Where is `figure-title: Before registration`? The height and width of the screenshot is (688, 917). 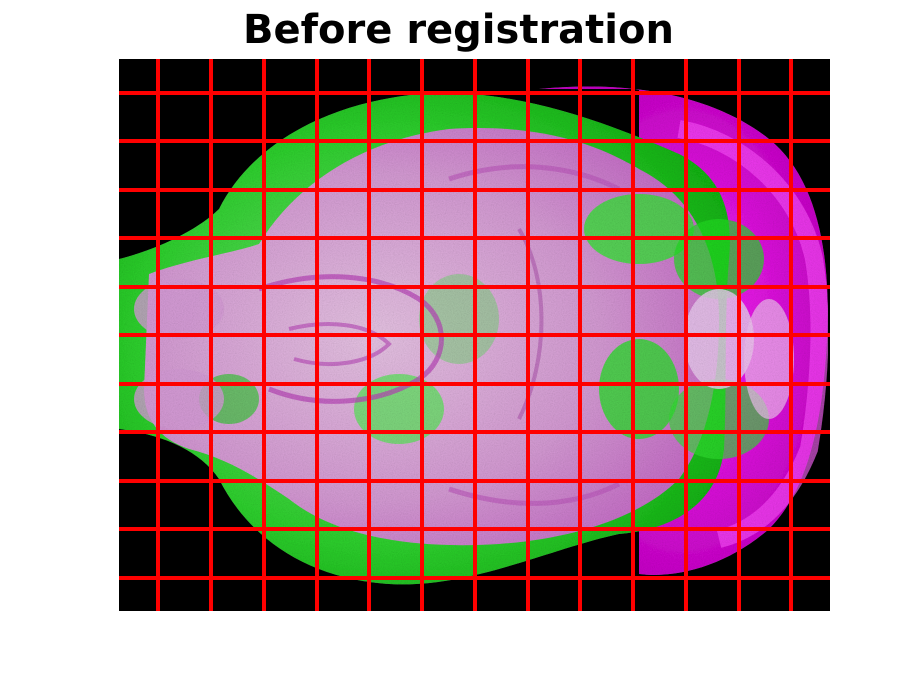
figure-title: Before registration is located at coordinates (458, 30).